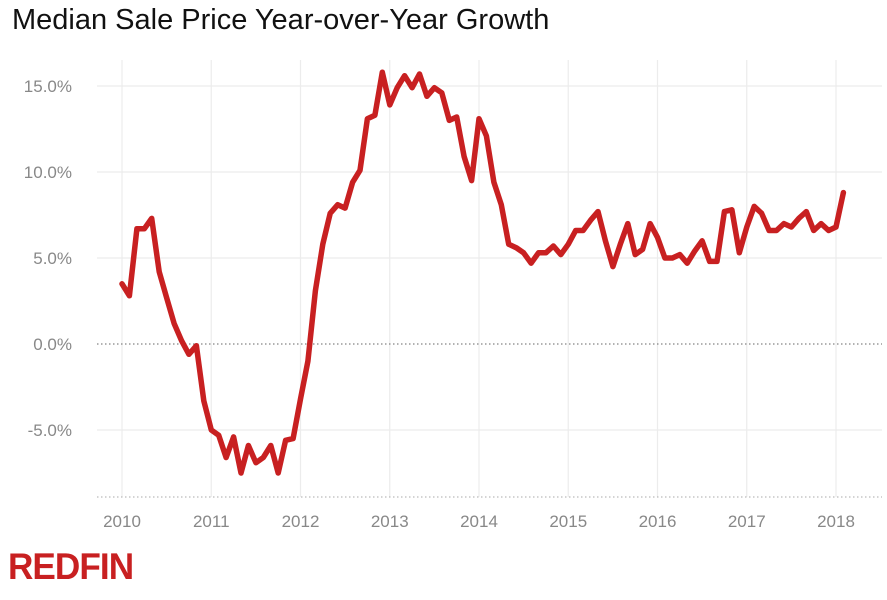 The image size is (887, 600). Describe the element at coordinates (301, 521) in the screenshot. I see `x-tick-label: 2012` at that location.